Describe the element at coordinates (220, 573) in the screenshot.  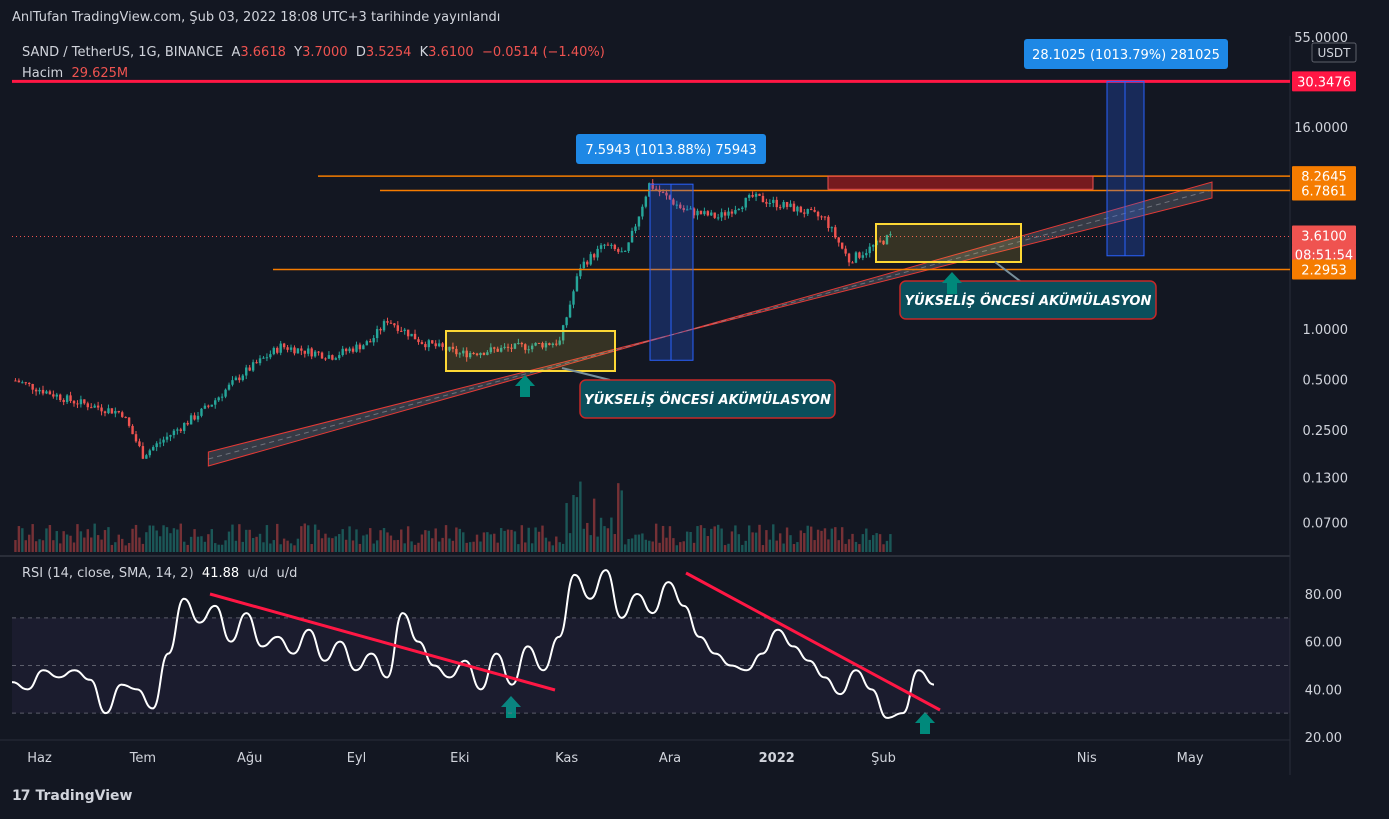
I see `rsi-value: 41.88` at that location.